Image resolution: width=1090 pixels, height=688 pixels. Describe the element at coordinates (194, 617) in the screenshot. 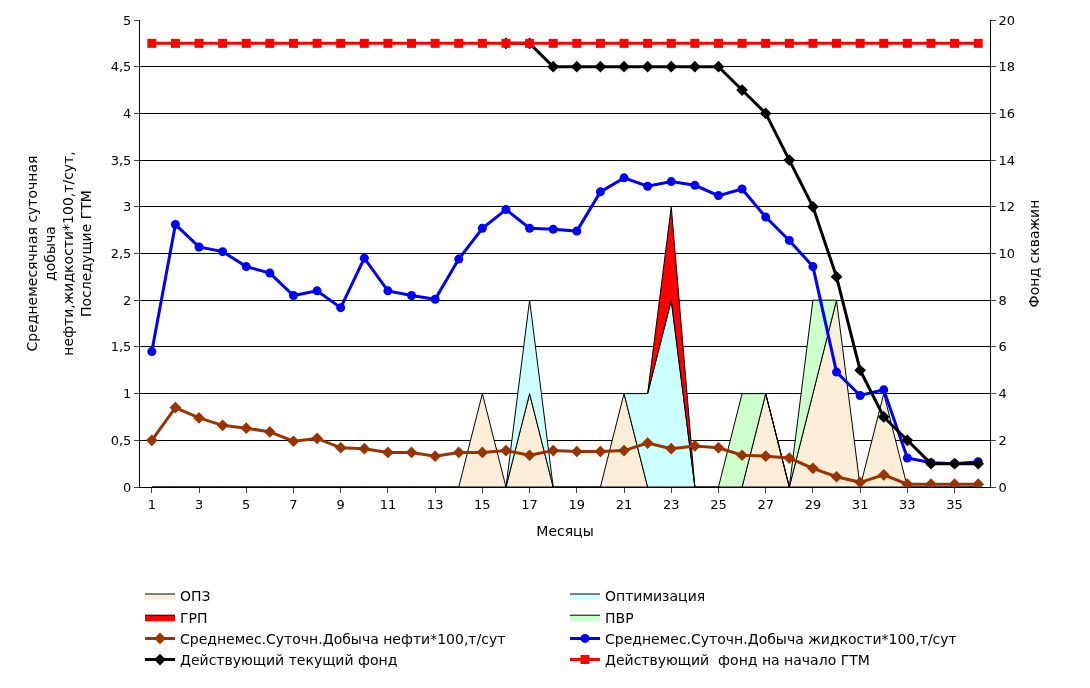

I see `legend-label: ГРП` at that location.